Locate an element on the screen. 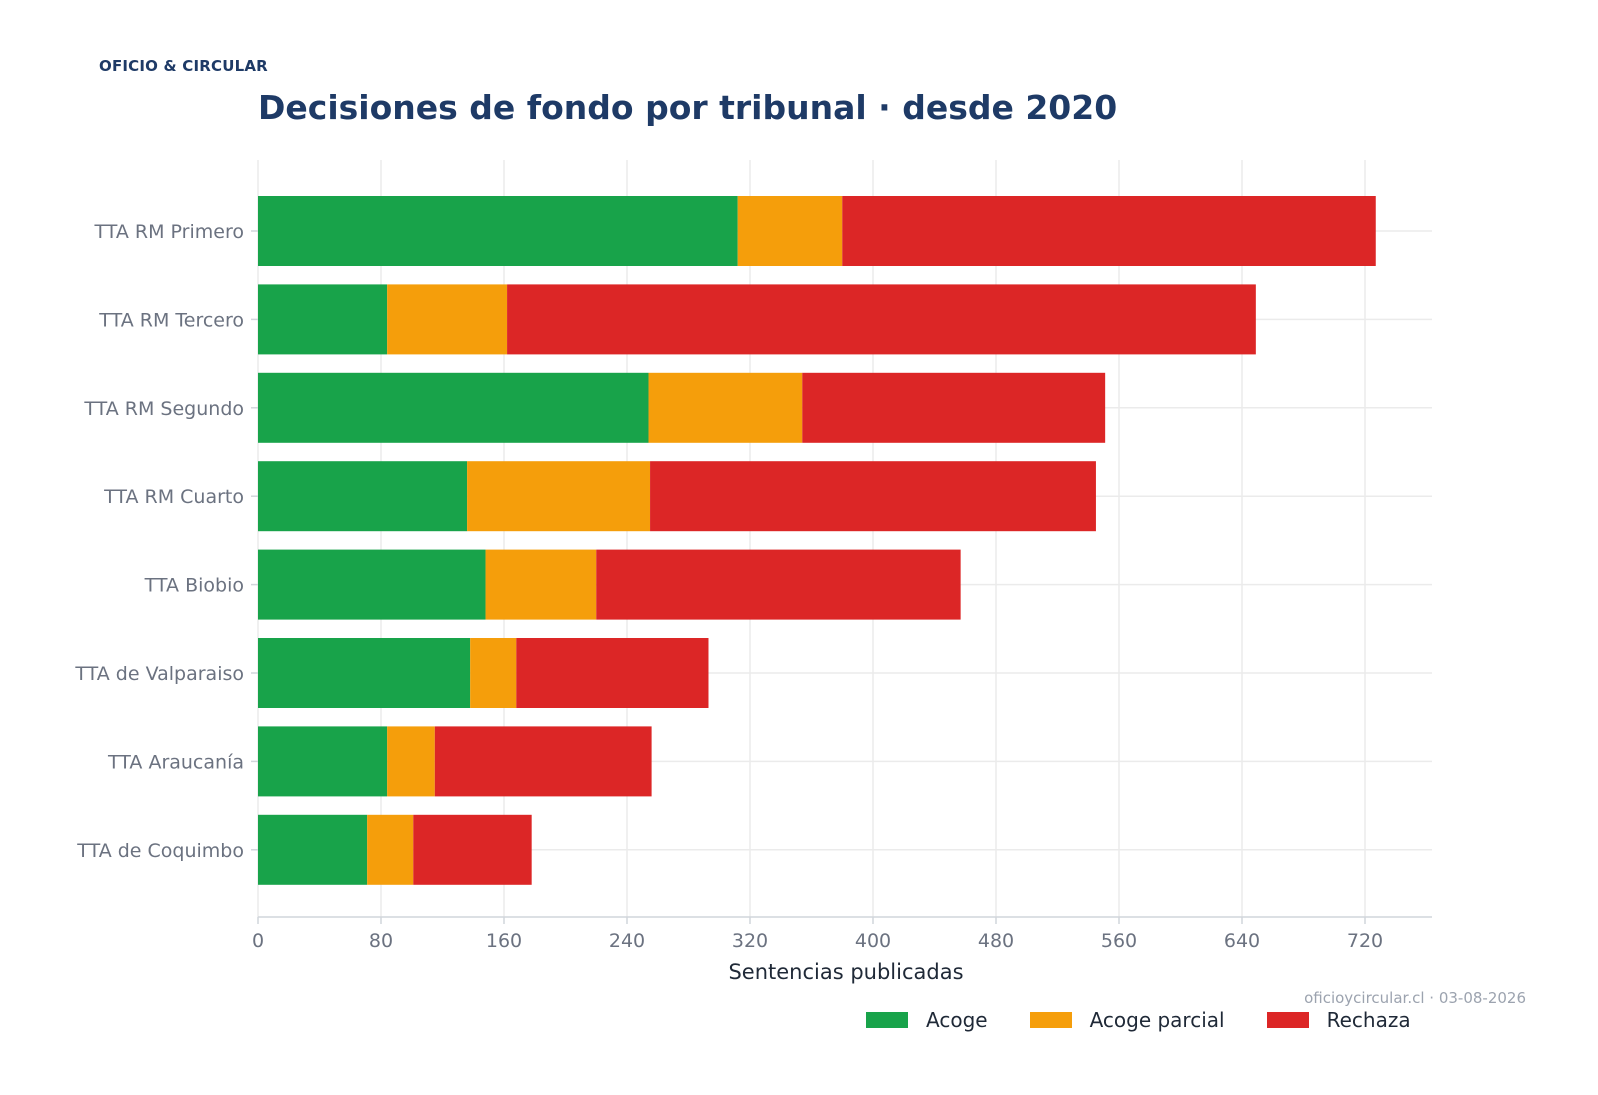 The height and width of the screenshot is (1095, 1598). x-tick-label: 240 is located at coordinates (627, 941).